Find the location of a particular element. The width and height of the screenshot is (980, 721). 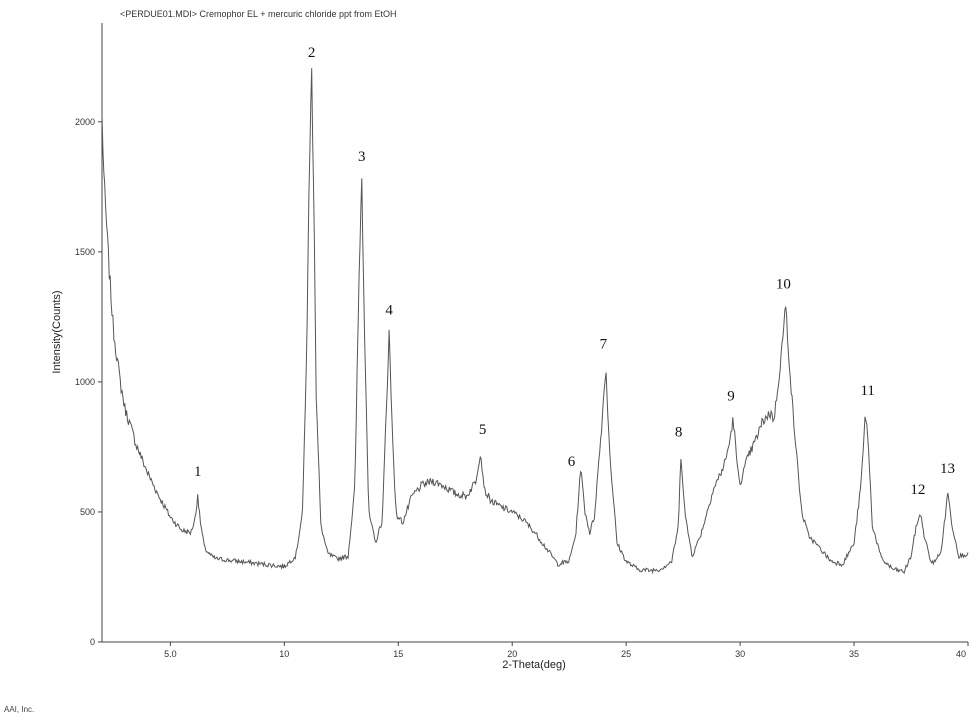

peak-label-7: 7 is located at coordinates (604, 344).